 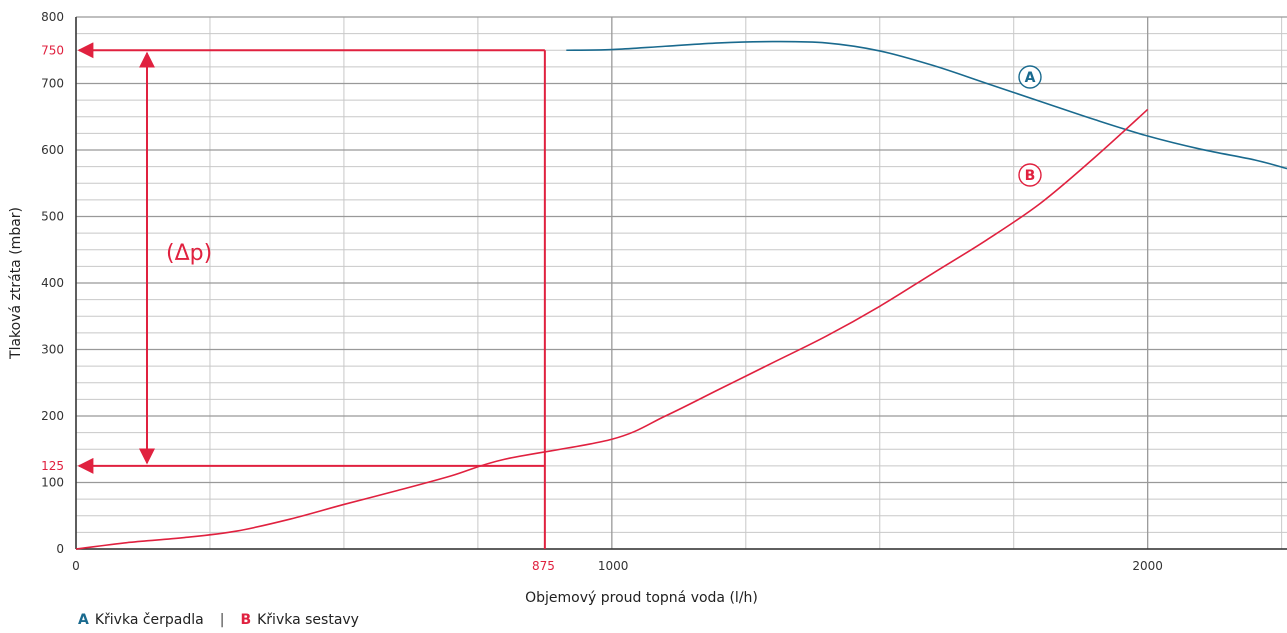 What do you see at coordinates (16, 283) in the screenshot?
I see `y-axis-title: Tlaková ztráta (mbar)` at bounding box center [16, 283].